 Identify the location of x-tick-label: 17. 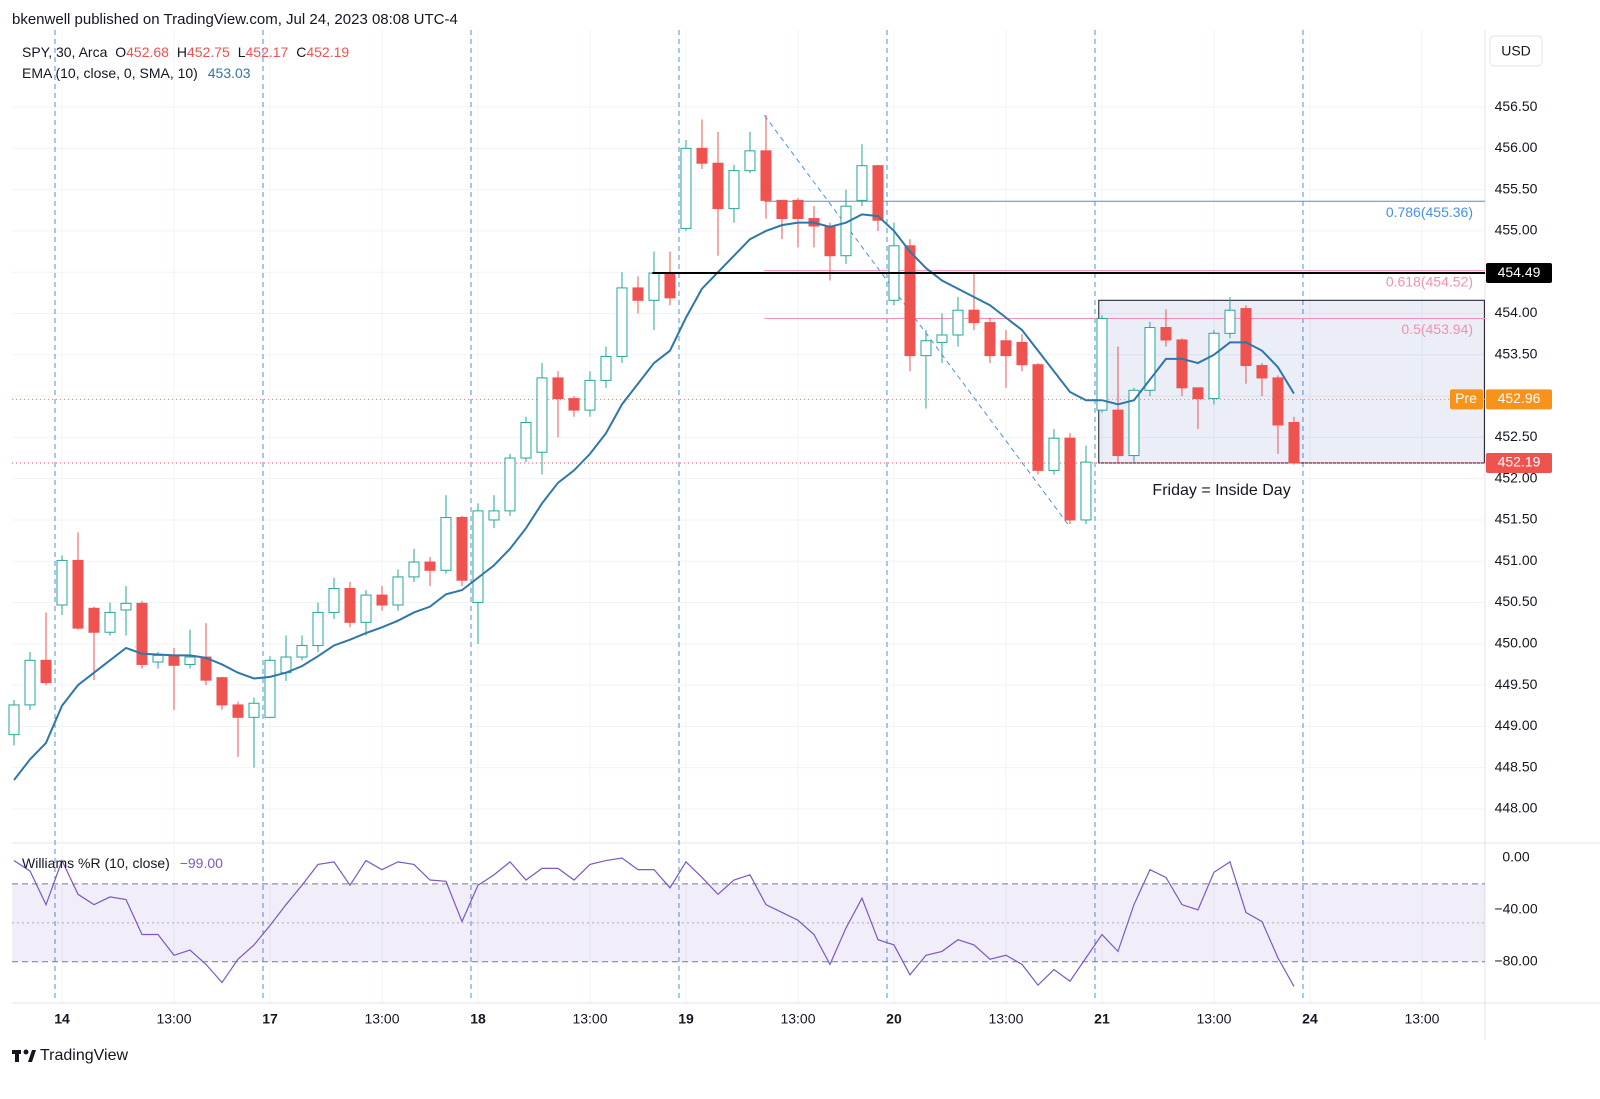
(270, 1019).